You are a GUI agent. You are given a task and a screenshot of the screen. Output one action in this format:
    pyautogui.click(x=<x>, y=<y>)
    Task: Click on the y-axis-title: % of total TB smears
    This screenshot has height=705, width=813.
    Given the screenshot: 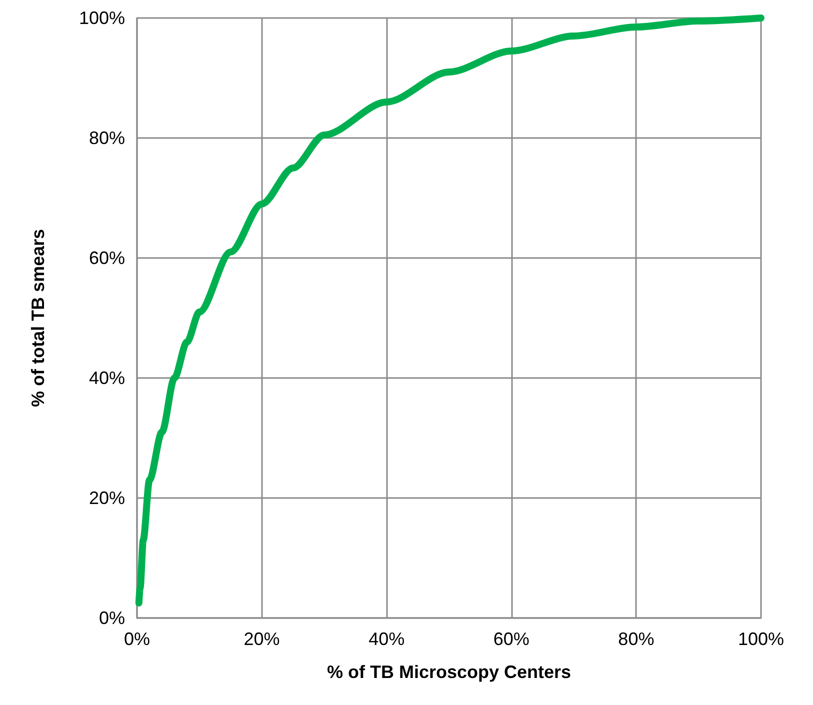 What is the action you would take?
    pyautogui.click(x=38, y=318)
    